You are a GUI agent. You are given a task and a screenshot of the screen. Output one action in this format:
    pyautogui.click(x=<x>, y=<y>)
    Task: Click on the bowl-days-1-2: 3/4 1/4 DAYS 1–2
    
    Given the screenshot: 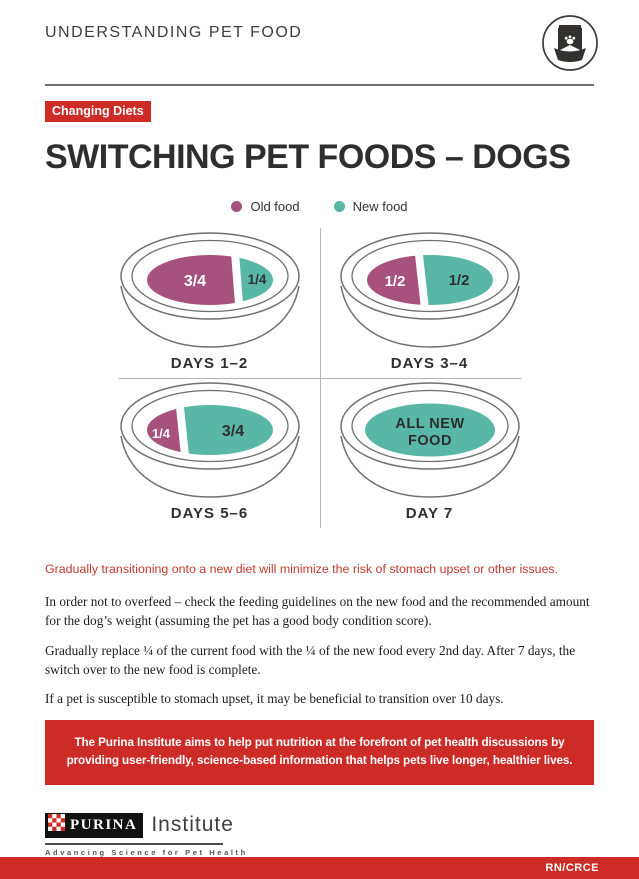 What is the action you would take?
    pyautogui.click(x=210, y=303)
    